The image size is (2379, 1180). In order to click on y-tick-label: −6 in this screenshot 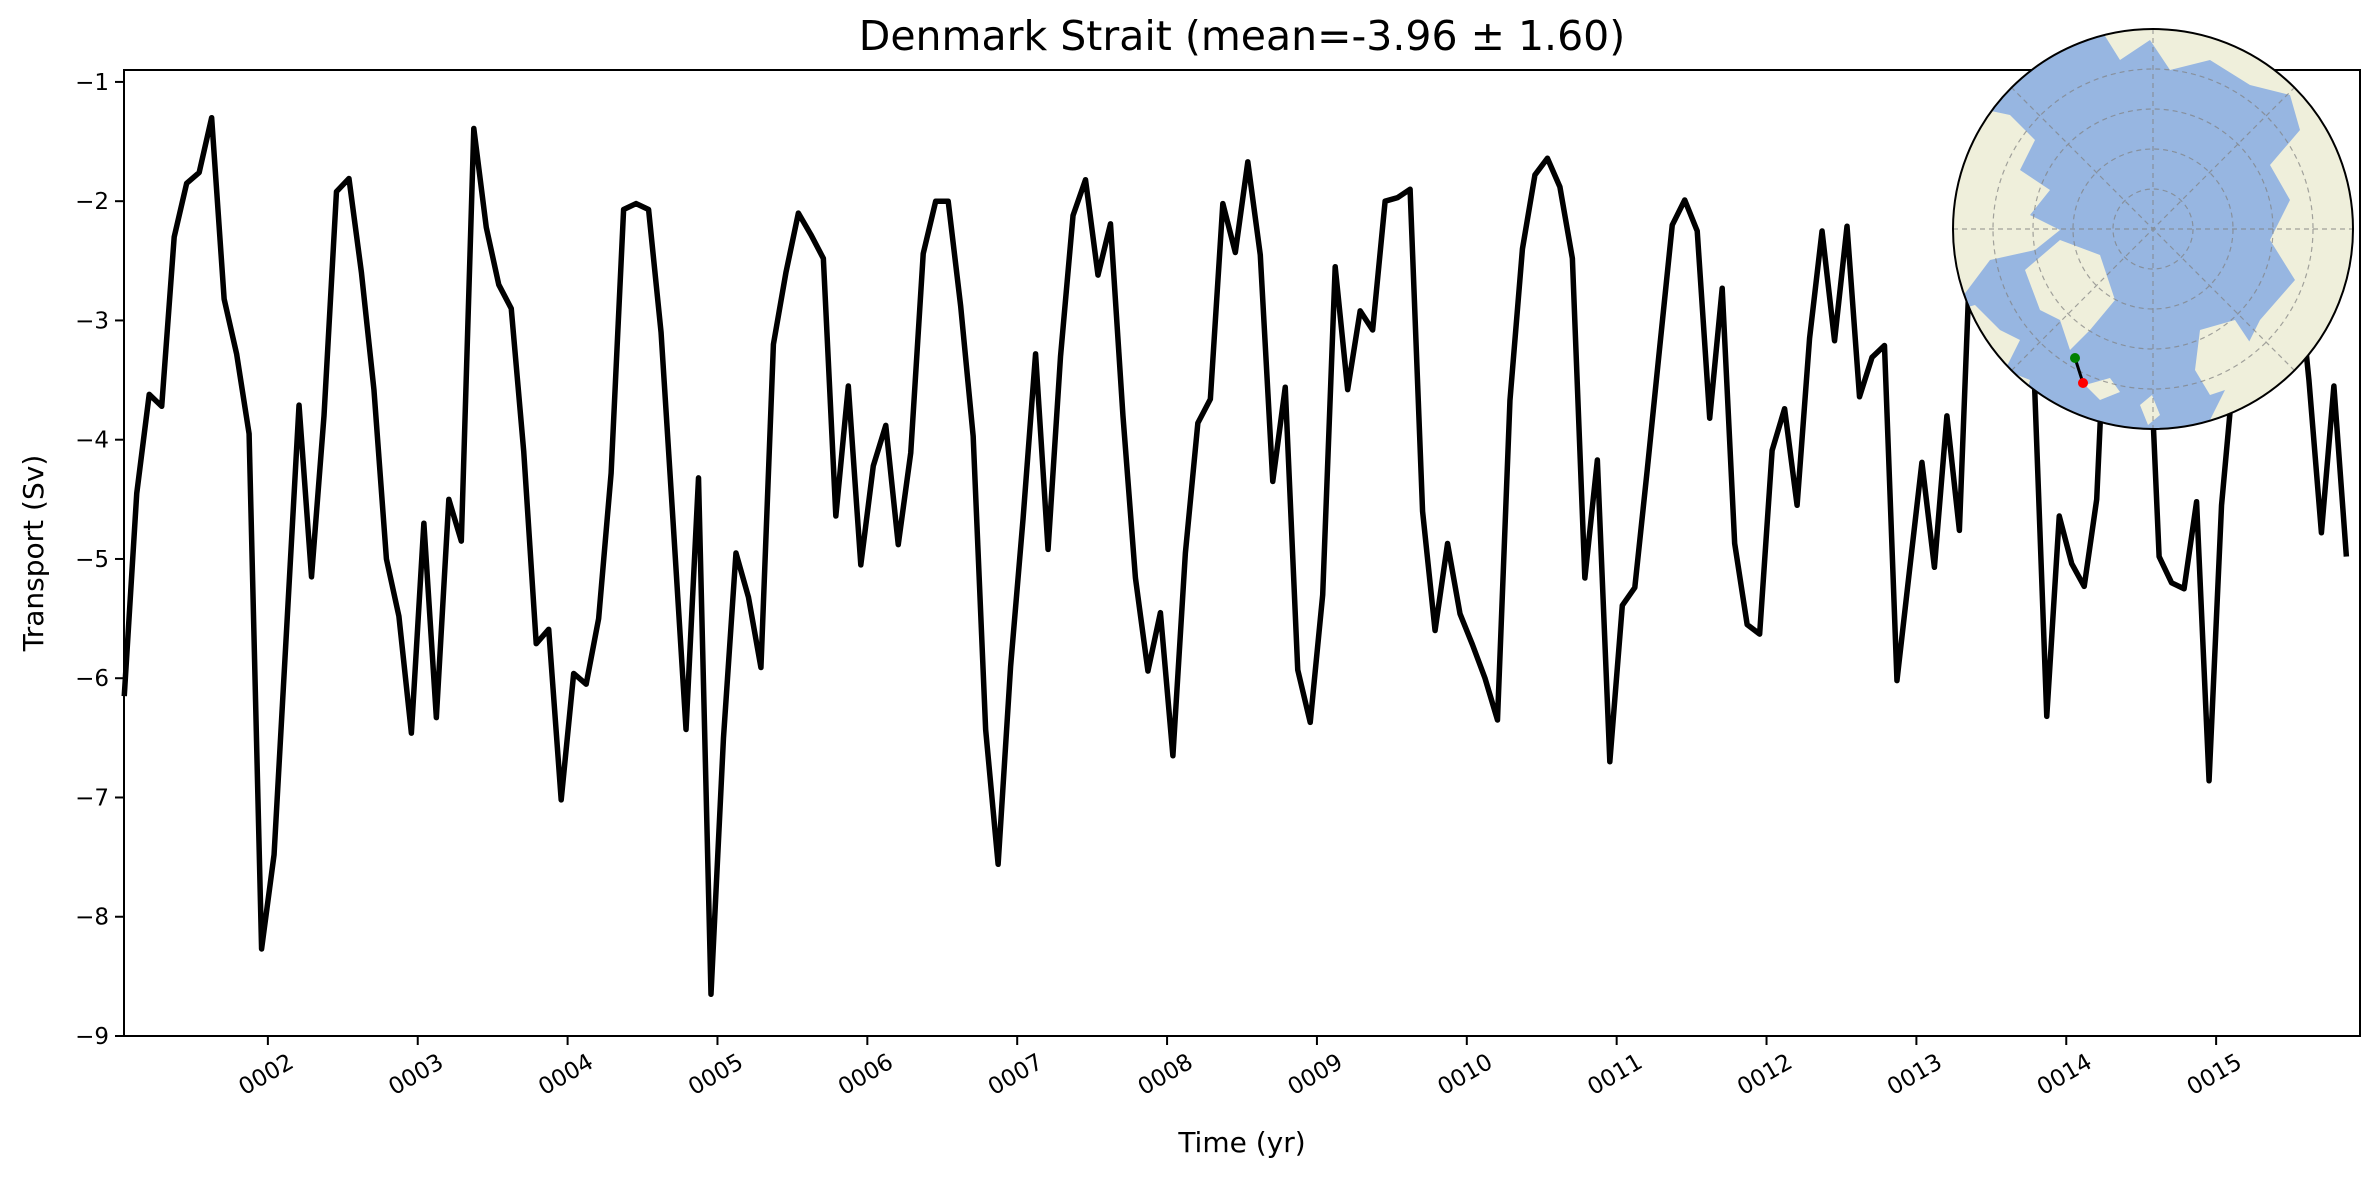, I will do `click(92, 679)`.